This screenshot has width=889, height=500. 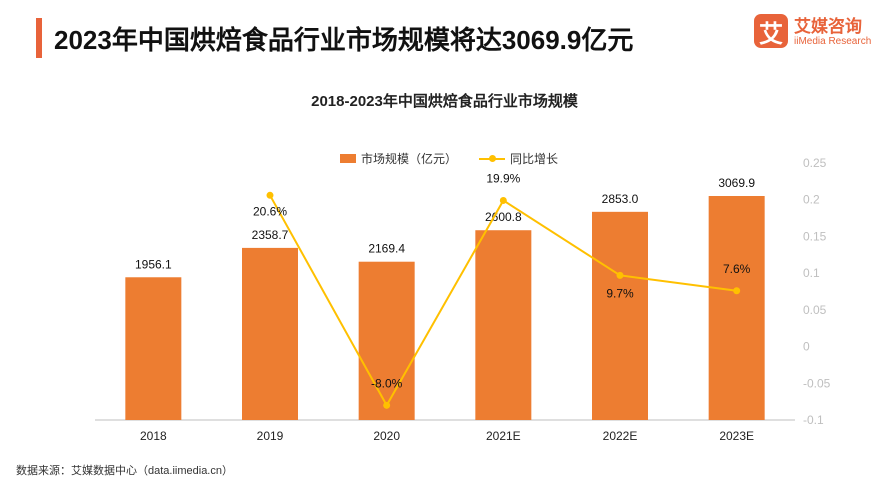 I want to click on growth-point-2021E, so click(x=503, y=200).